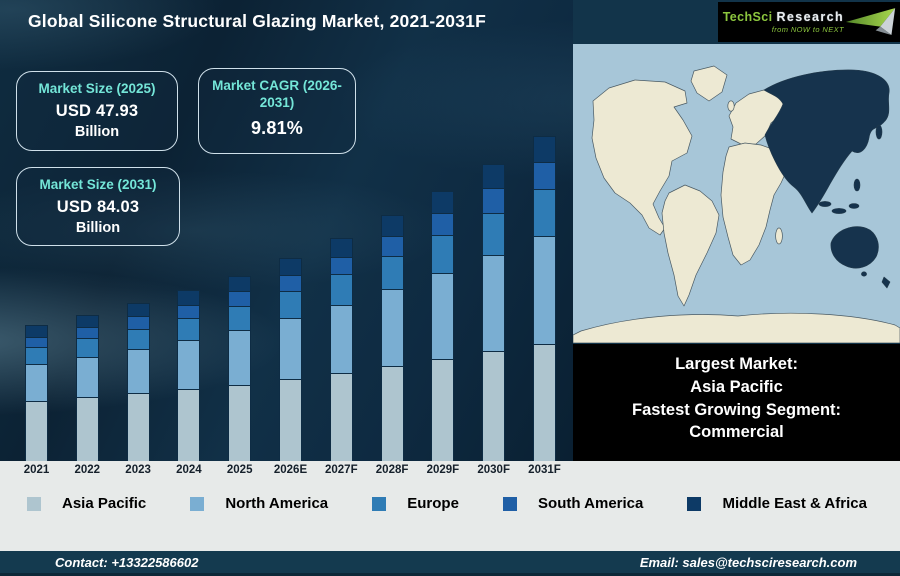 Image resolution: width=900 pixels, height=576 pixels. I want to click on map-south-america, so click(690, 245).